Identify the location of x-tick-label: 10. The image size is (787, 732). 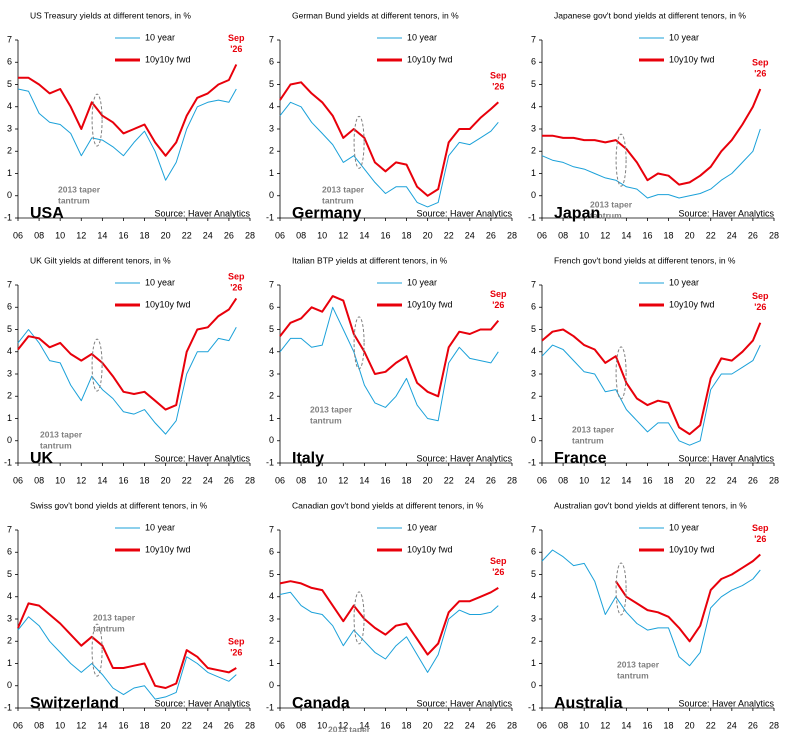
(584, 480).